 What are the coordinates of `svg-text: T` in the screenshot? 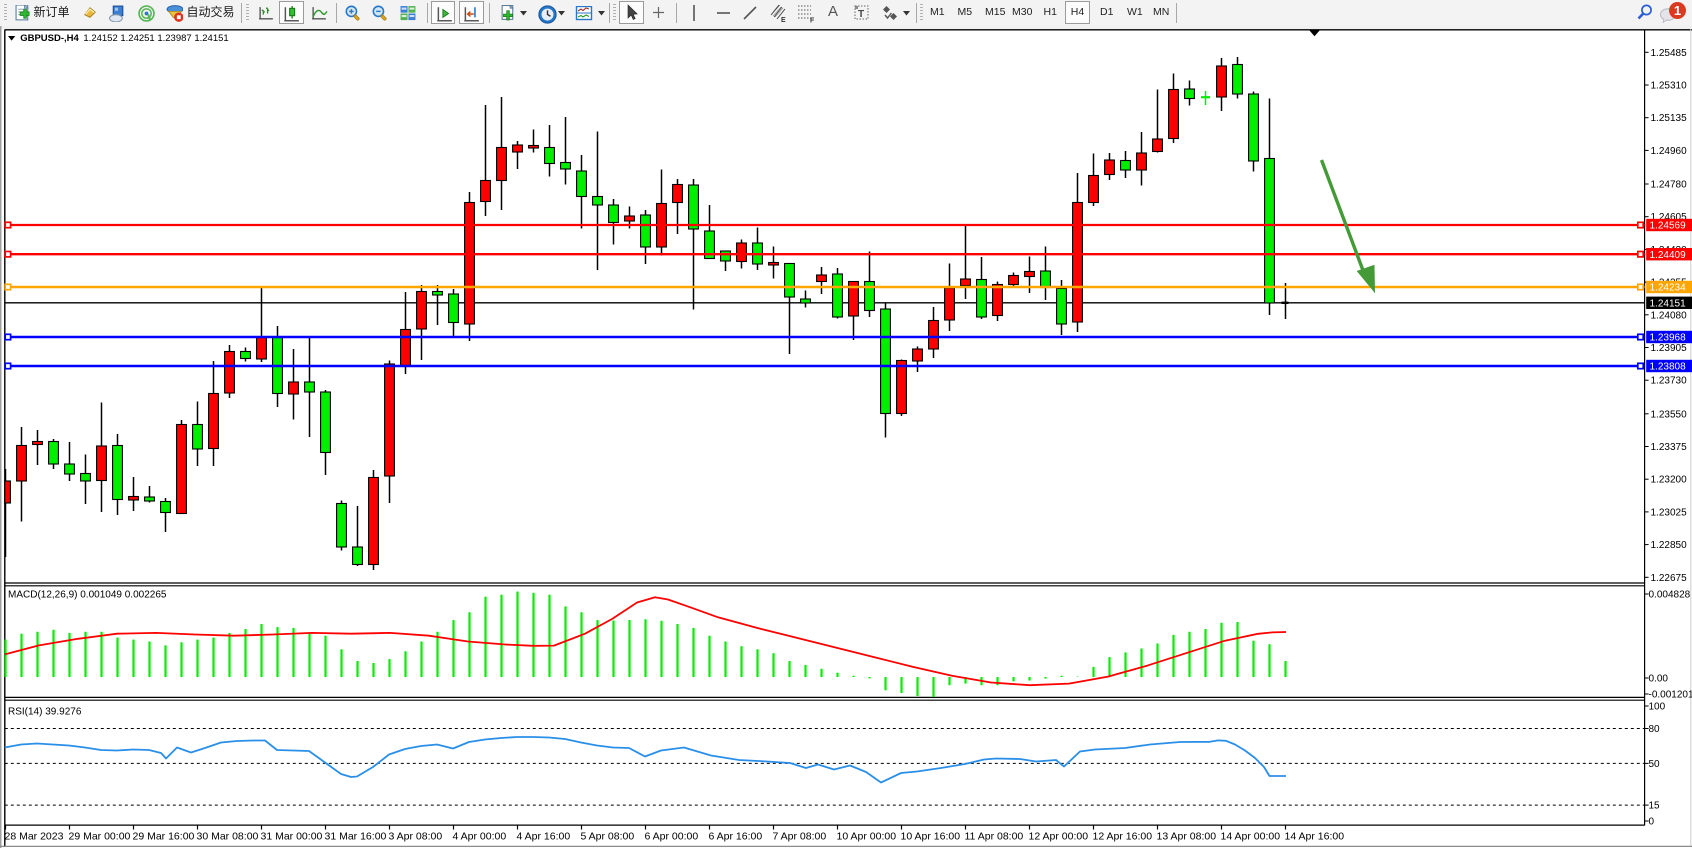 It's located at (861, 14).